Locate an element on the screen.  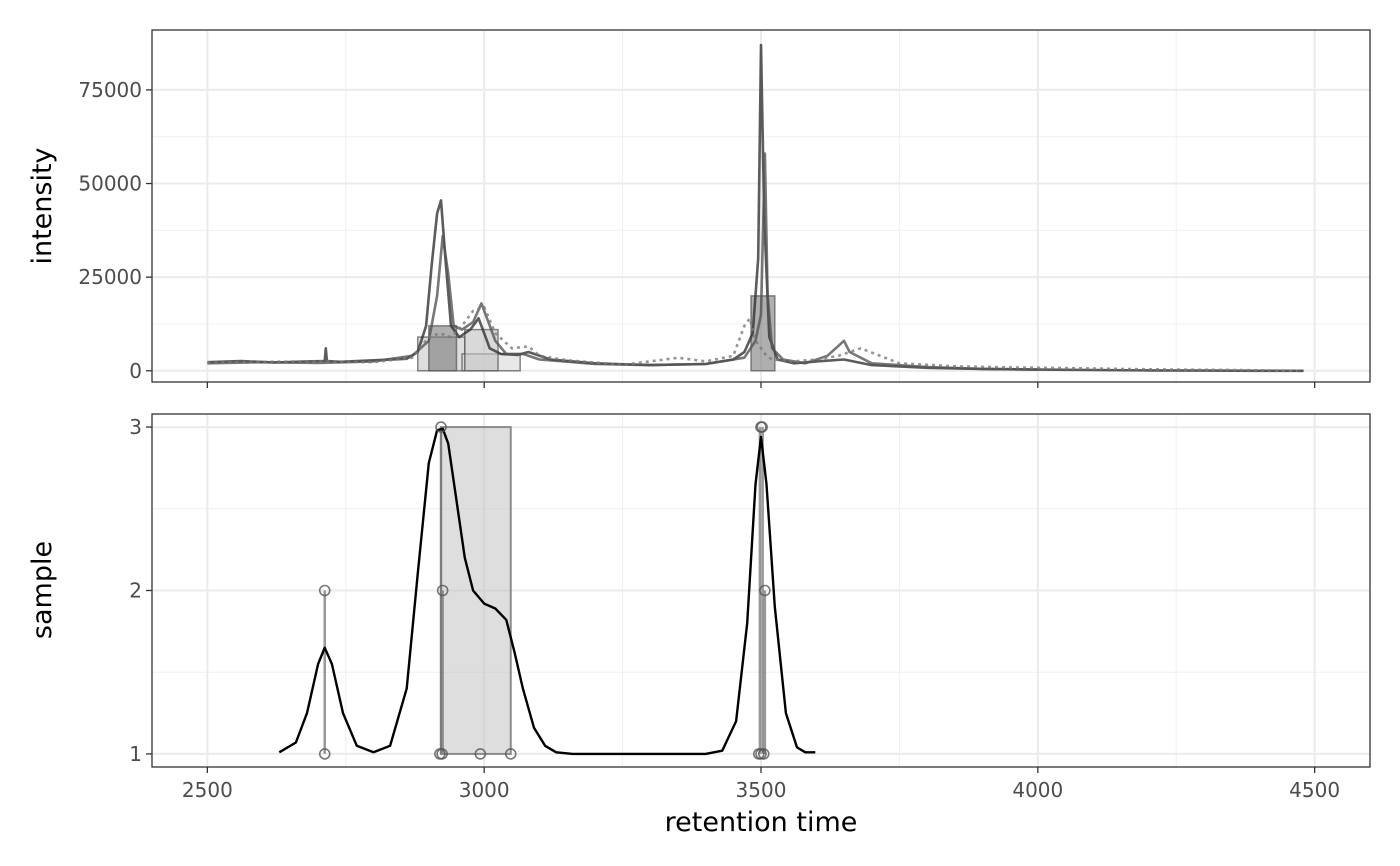
x-tick-label: 2500 is located at coordinates (207, 790).